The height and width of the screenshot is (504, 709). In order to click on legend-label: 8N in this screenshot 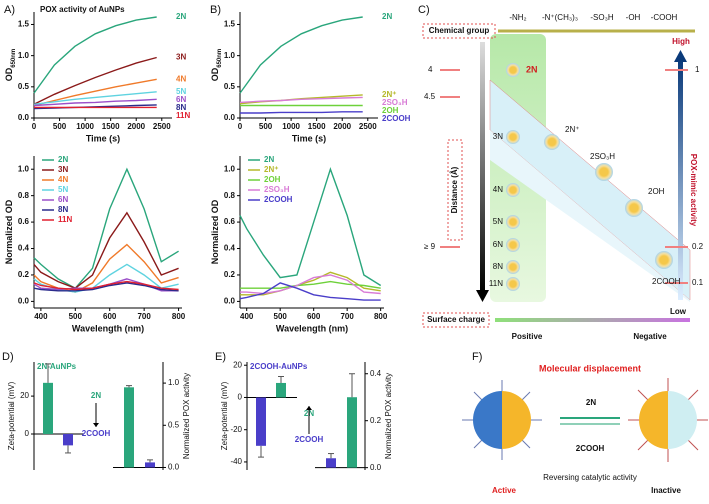, I will do `click(181, 107)`.